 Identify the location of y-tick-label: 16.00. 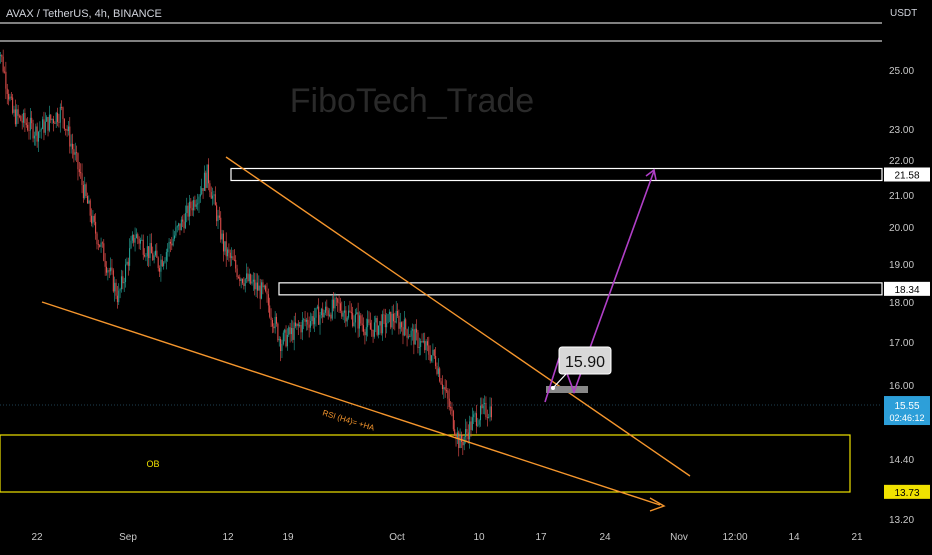
(901, 386).